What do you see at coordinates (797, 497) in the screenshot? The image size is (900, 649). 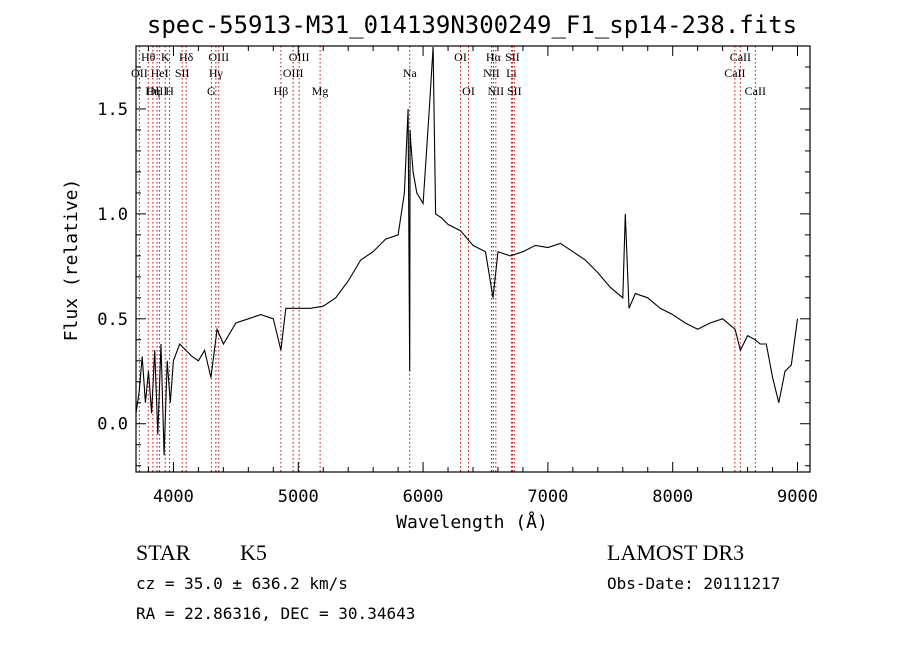 I see `x-tick-label: 9000` at bounding box center [797, 497].